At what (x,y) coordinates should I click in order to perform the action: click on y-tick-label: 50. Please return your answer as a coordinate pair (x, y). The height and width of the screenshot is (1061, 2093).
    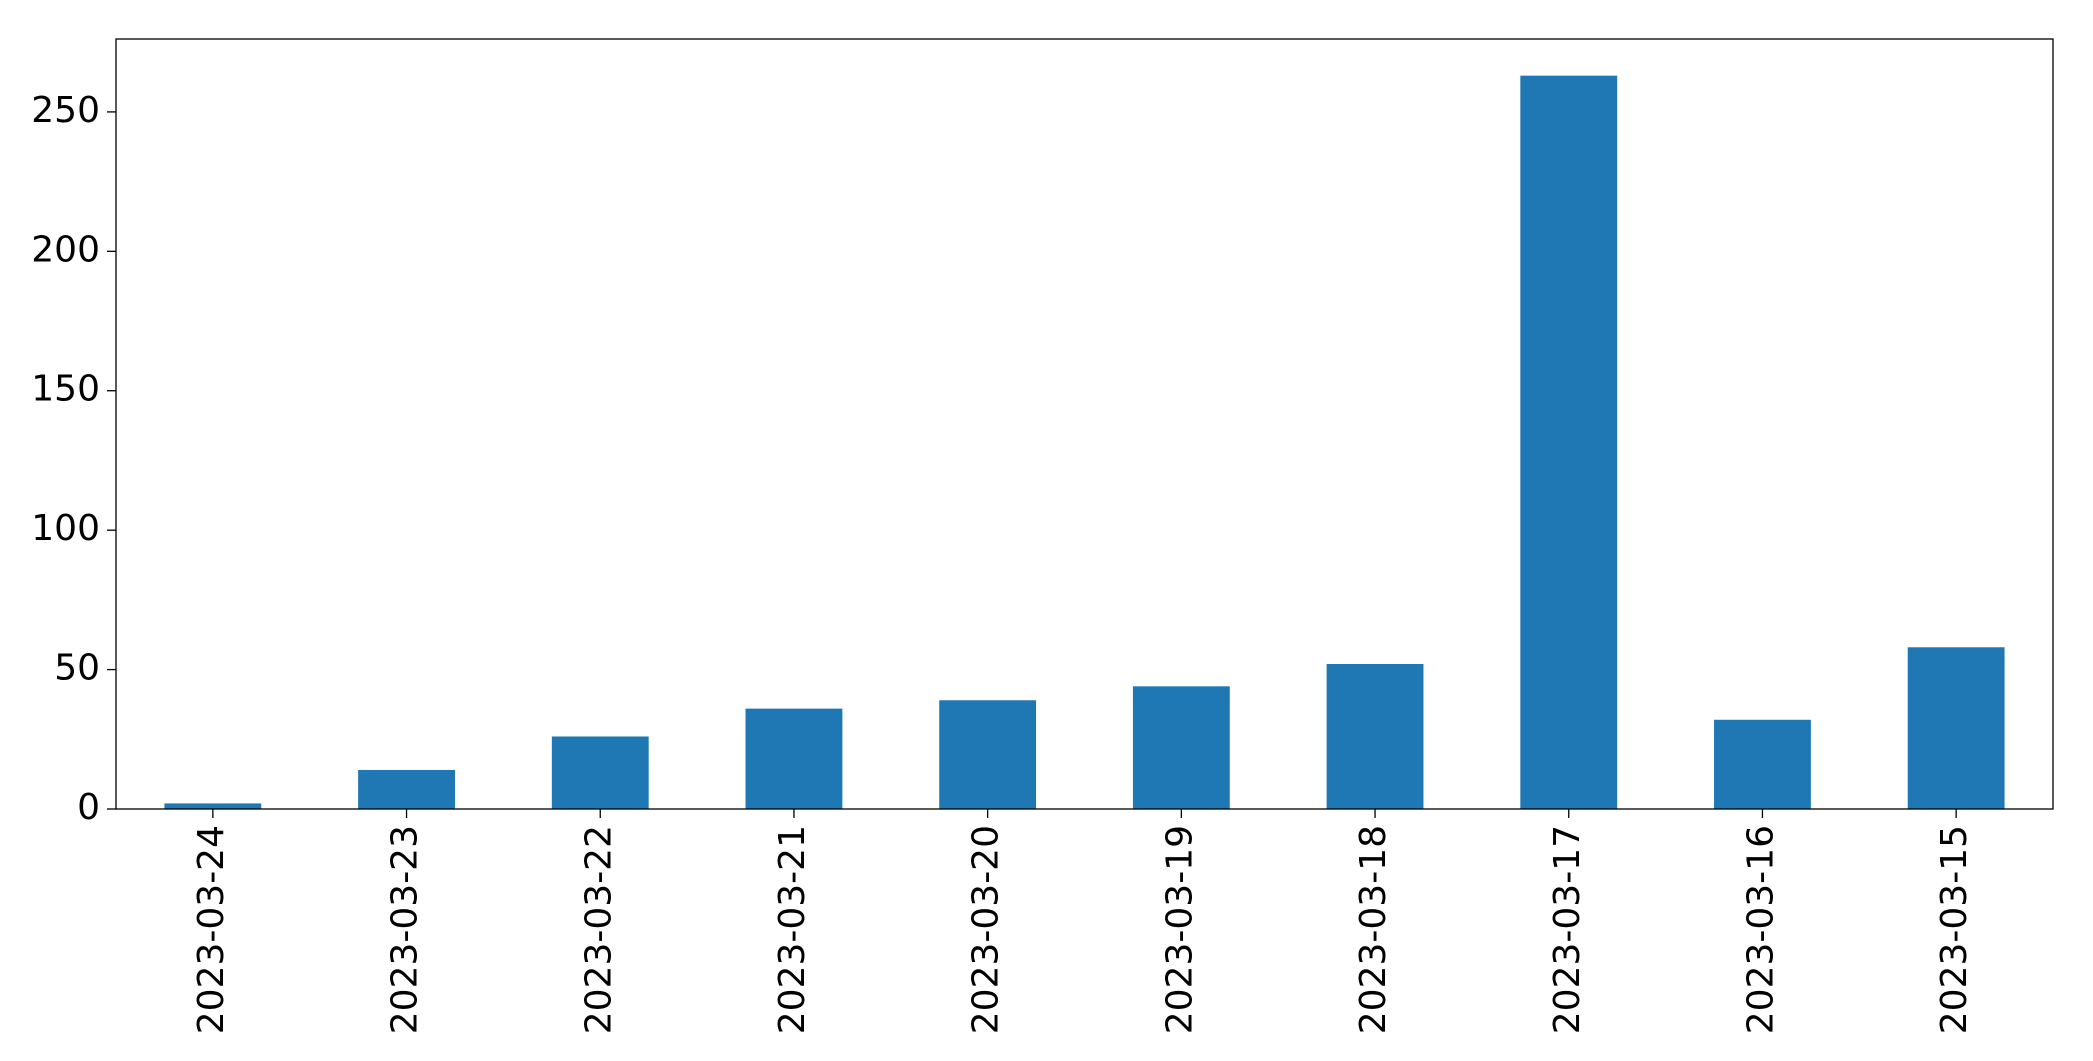
    Looking at the image, I should click on (77, 668).